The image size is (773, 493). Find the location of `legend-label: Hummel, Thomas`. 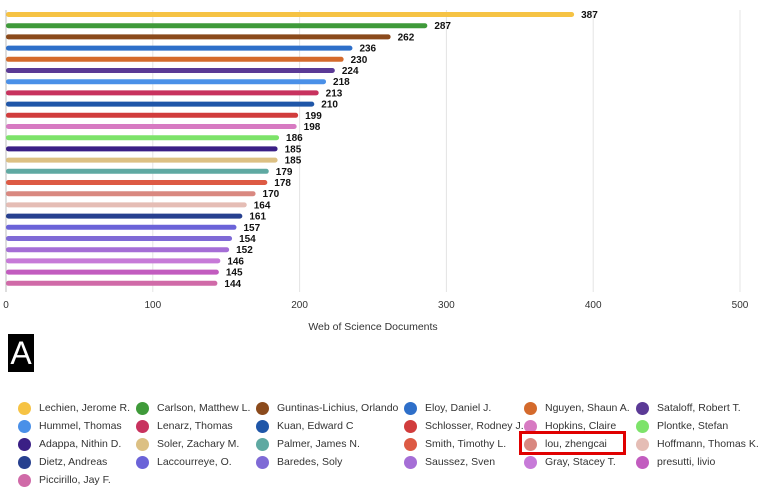

legend-label: Hummel, Thomas is located at coordinates (80, 426).